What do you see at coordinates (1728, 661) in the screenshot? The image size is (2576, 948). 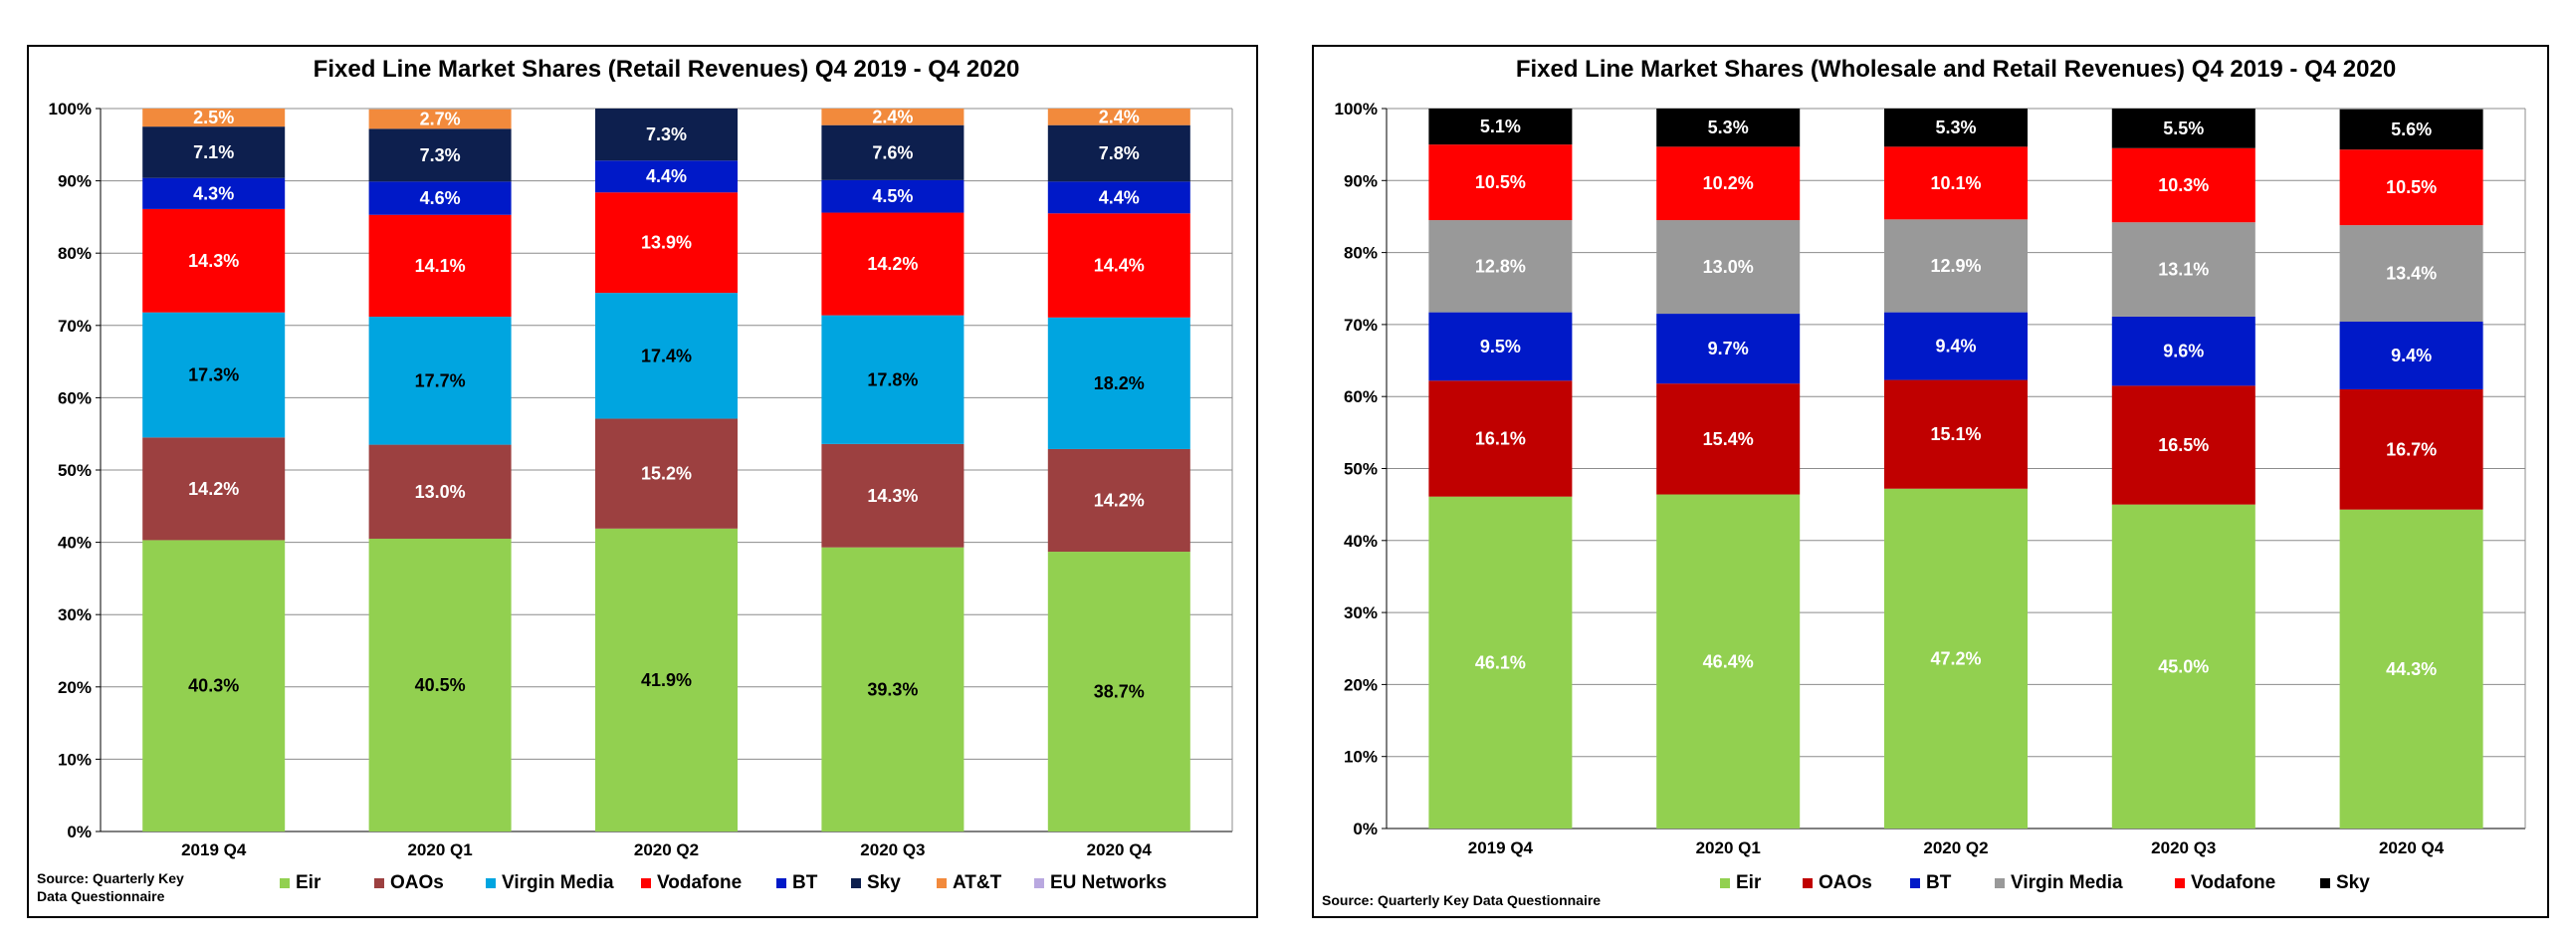 I see `data-label: 46.4%` at bounding box center [1728, 661].